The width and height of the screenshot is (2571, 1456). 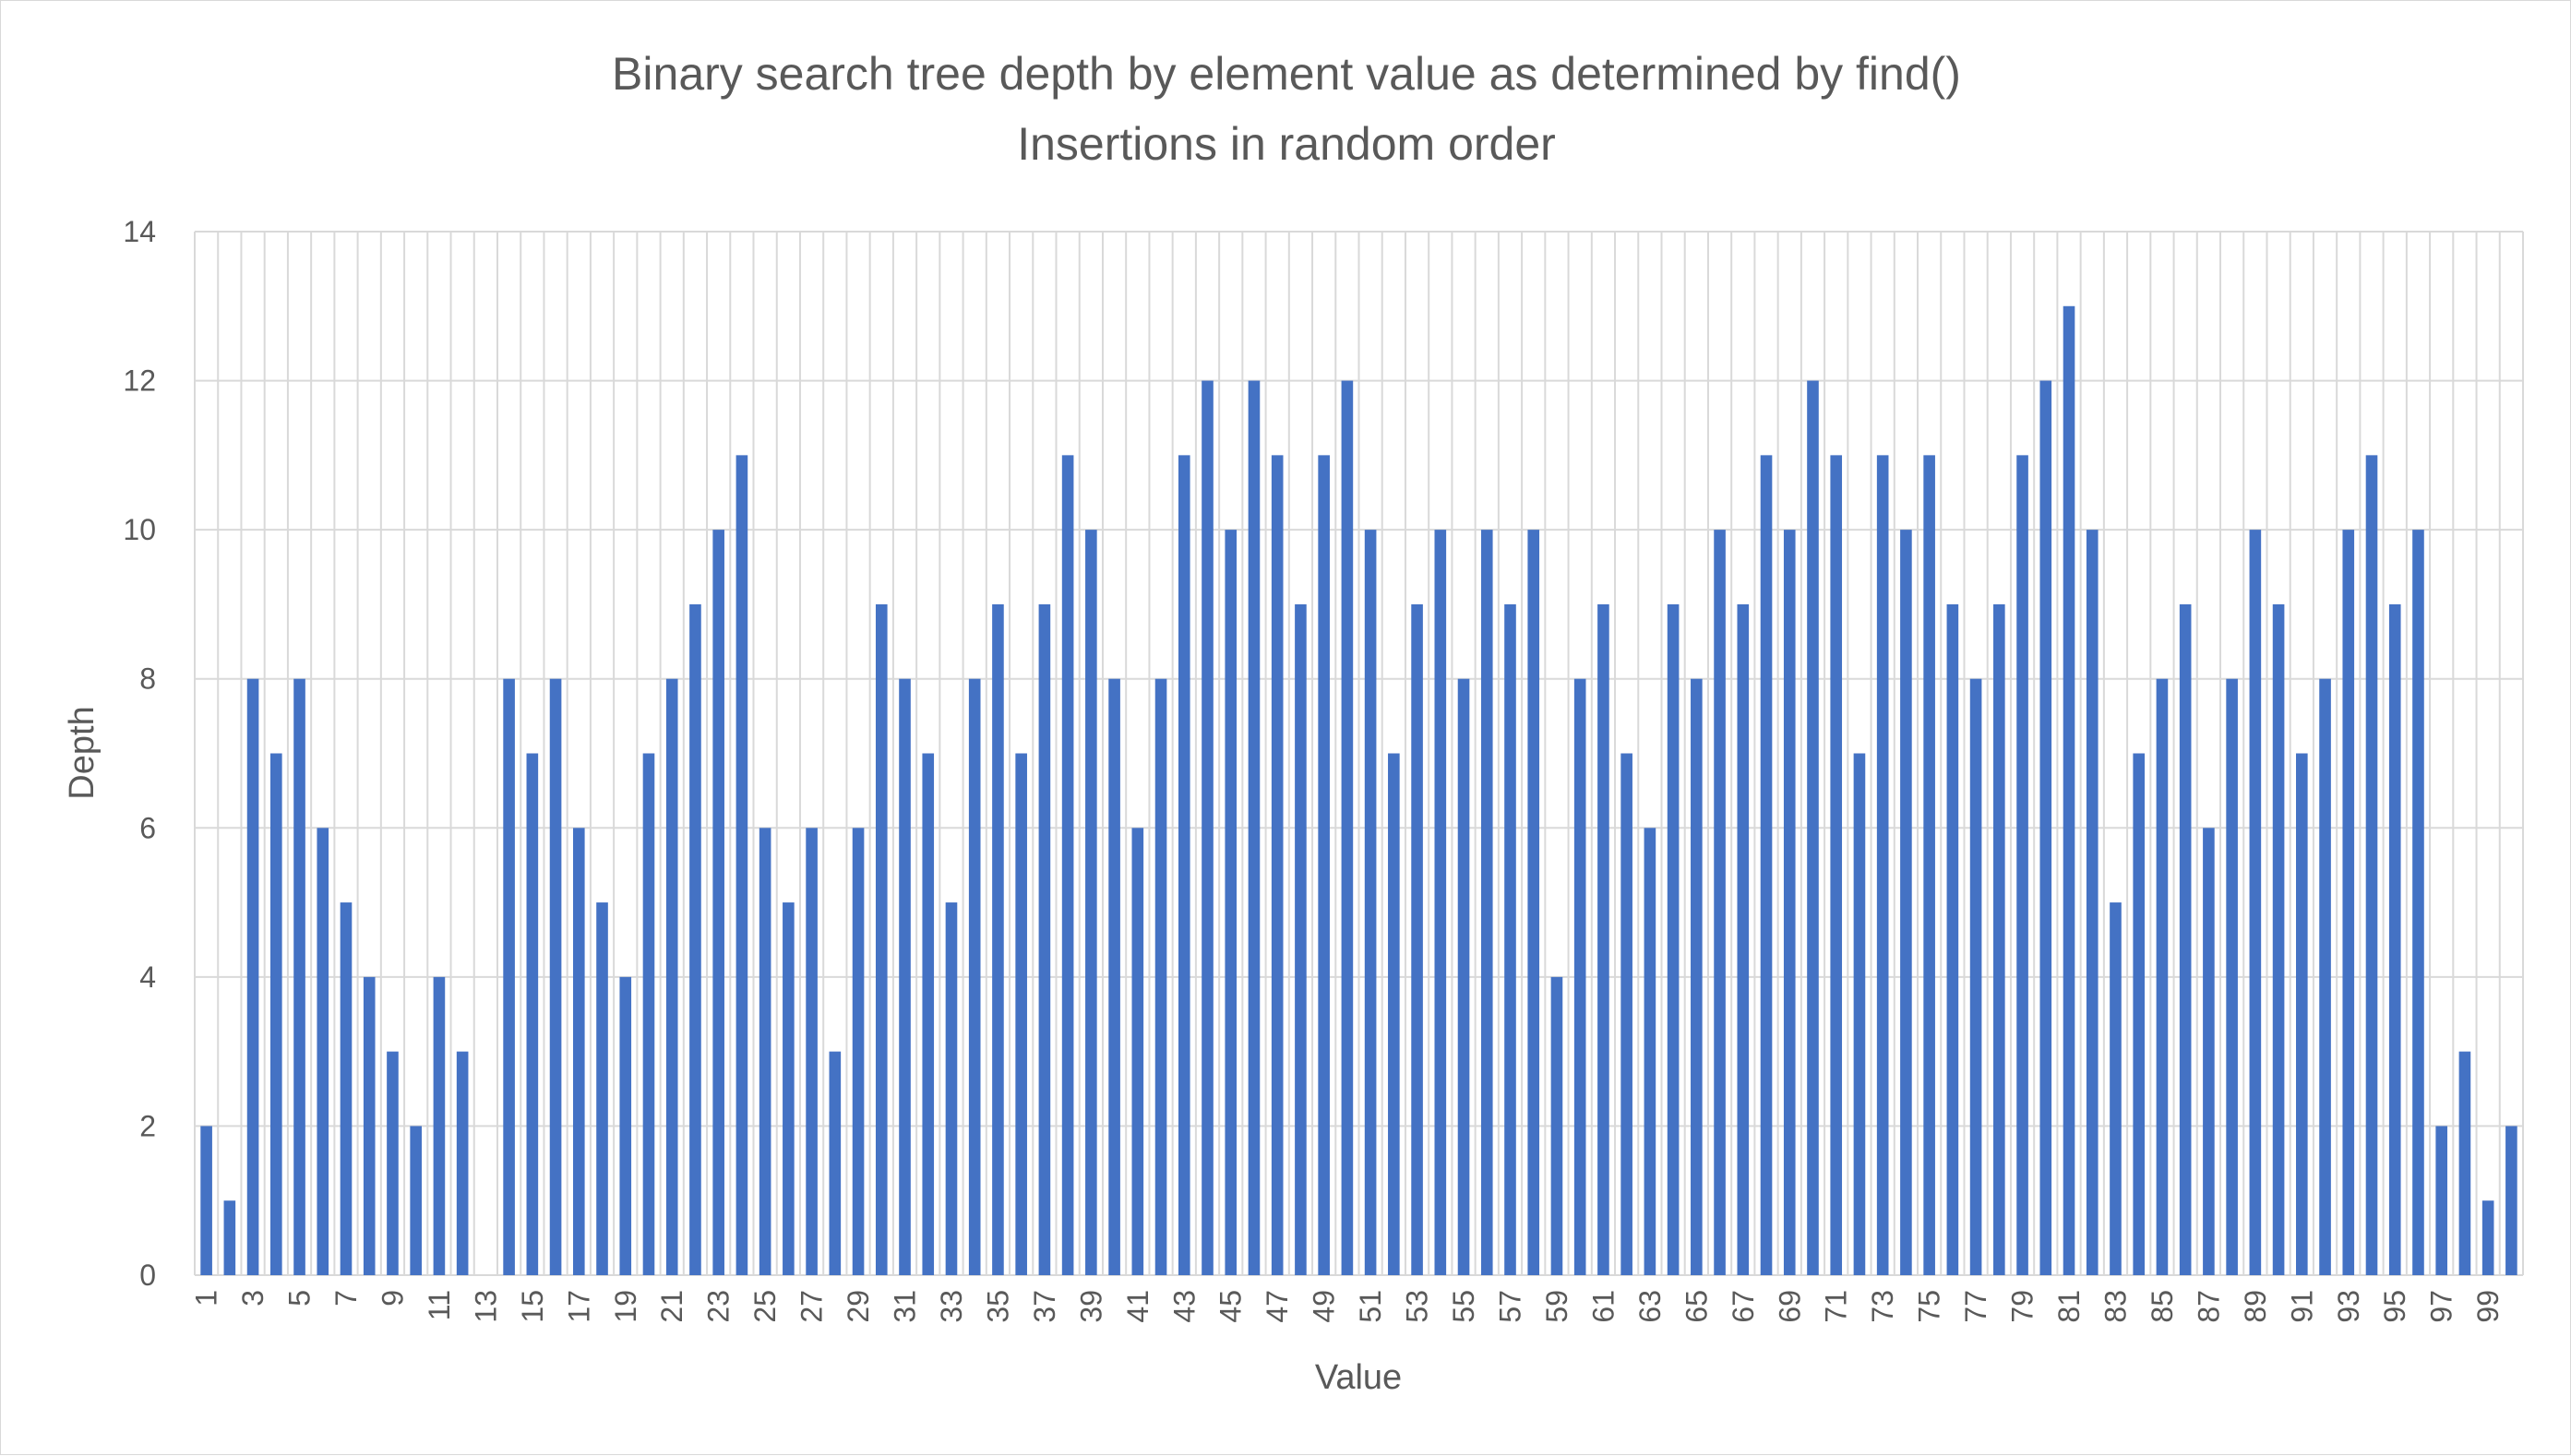 What do you see at coordinates (2115, 1306) in the screenshot?
I see `x-tick-label: 83` at bounding box center [2115, 1306].